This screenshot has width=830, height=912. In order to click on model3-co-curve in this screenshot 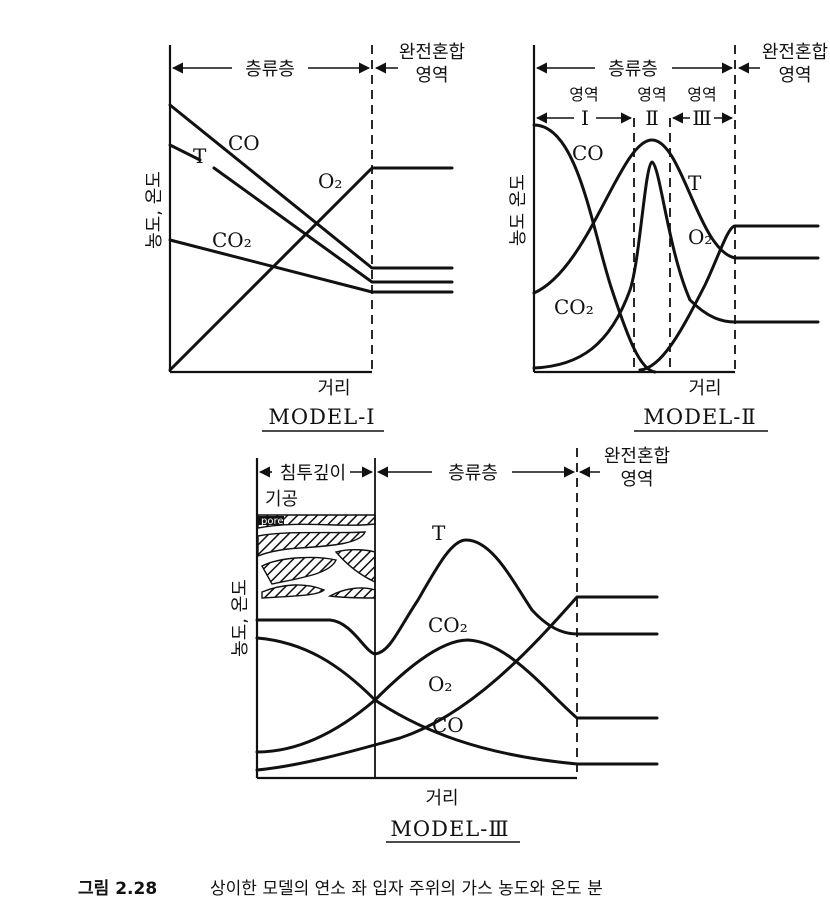, I will do `click(457, 732)`.